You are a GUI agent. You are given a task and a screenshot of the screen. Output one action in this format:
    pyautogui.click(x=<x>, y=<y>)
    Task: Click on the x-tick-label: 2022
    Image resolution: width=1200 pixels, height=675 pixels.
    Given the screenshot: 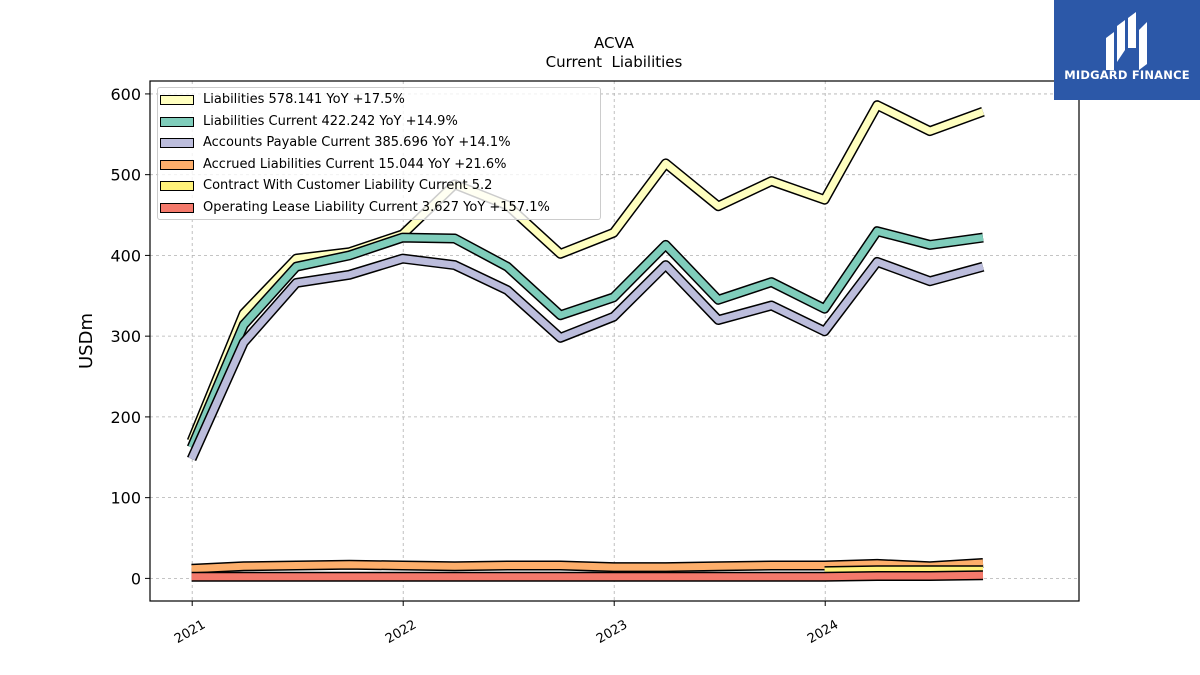 What is the action you would take?
    pyautogui.click(x=401, y=632)
    